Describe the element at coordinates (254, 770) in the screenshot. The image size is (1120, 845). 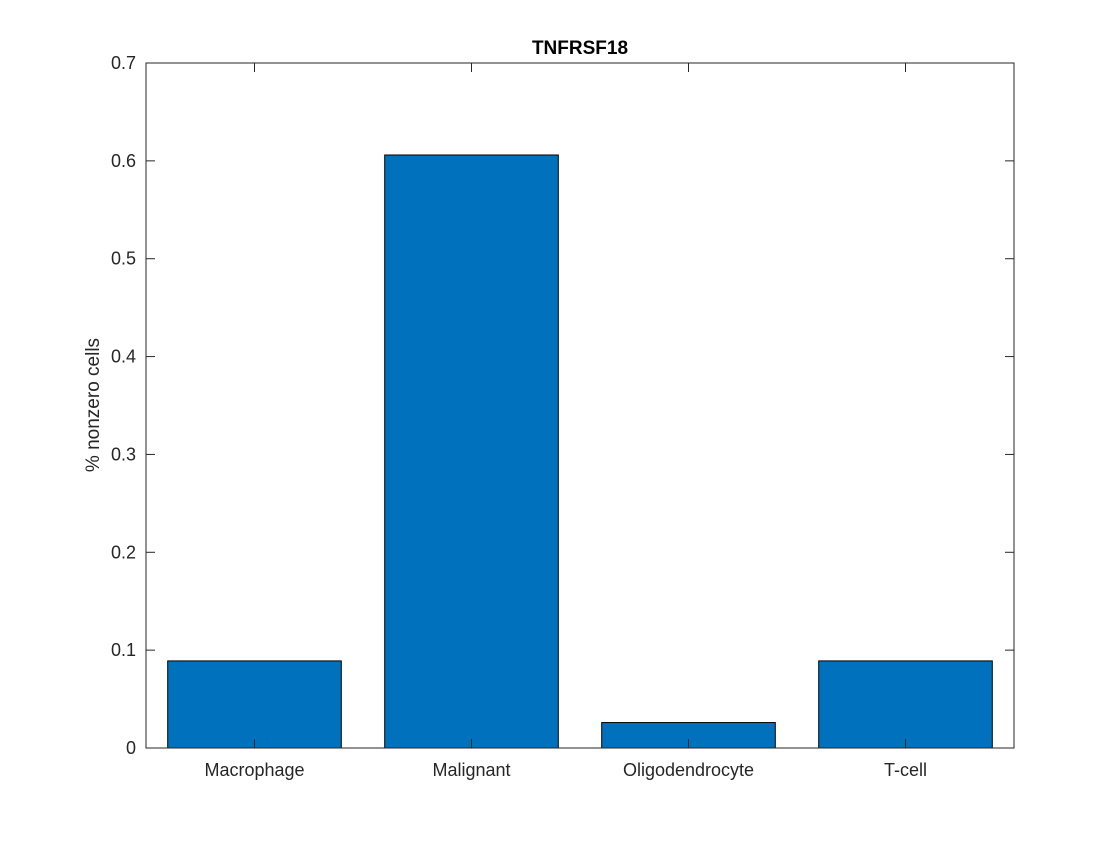
I see `x-tick-label: Macrophage` at that location.